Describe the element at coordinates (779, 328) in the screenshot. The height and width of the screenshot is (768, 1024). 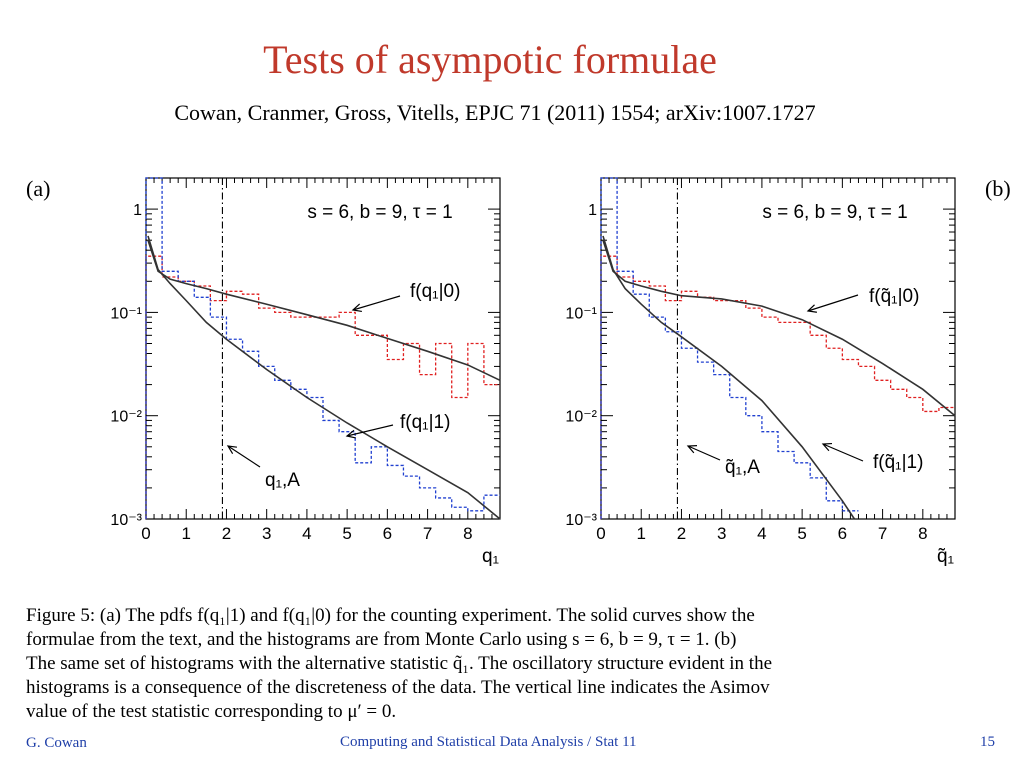
I see `formula-curve-h0-b` at that location.